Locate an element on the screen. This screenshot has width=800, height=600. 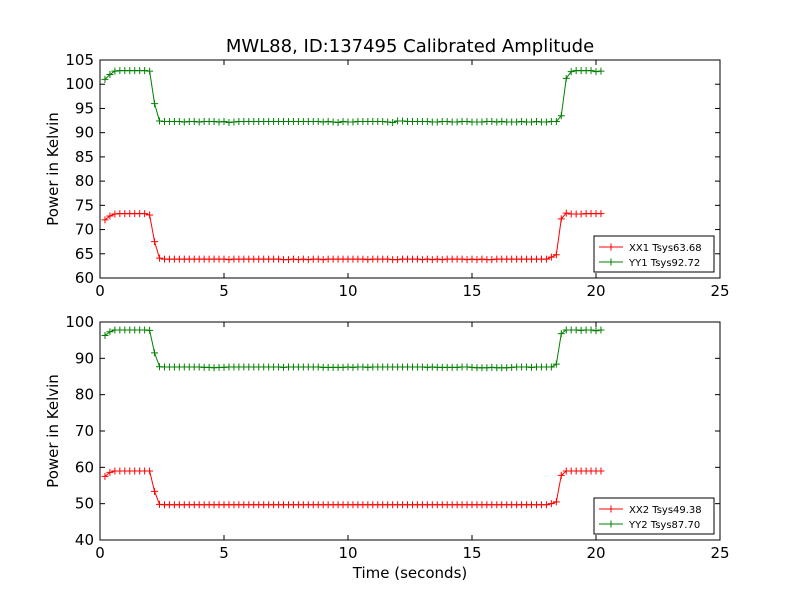
legend: XX1 Tsys63.68 YY1 Tsys92.72 is located at coordinates (654, 254).